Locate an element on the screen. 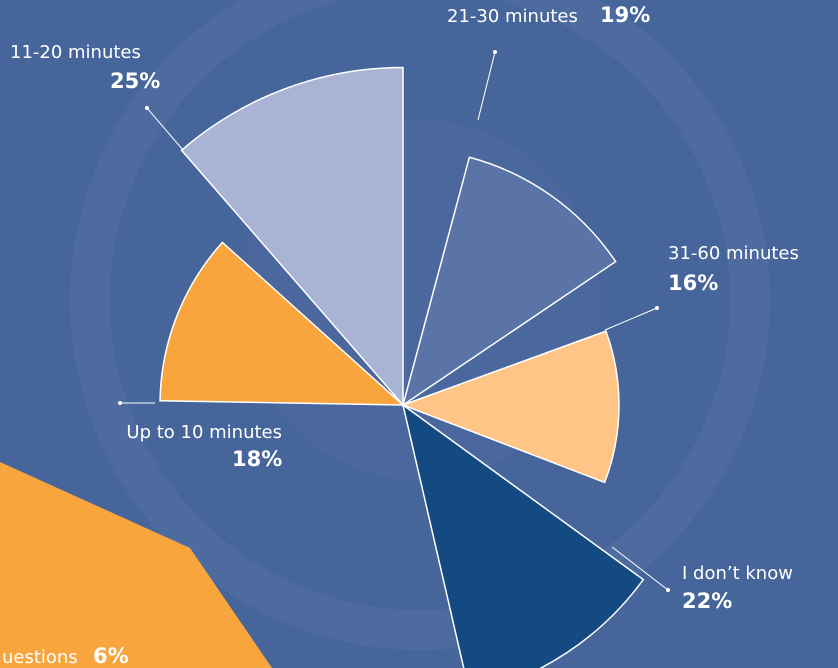 The image size is (838, 668). category-label: 21-30 minutes is located at coordinates (512, 16).